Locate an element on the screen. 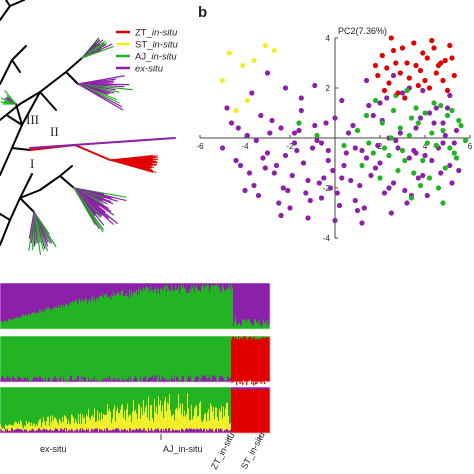 Image resolution: width=474 pixels, height=474 pixels. group-label-aj-in-situ: AJ_in-situ is located at coordinates (183, 449).